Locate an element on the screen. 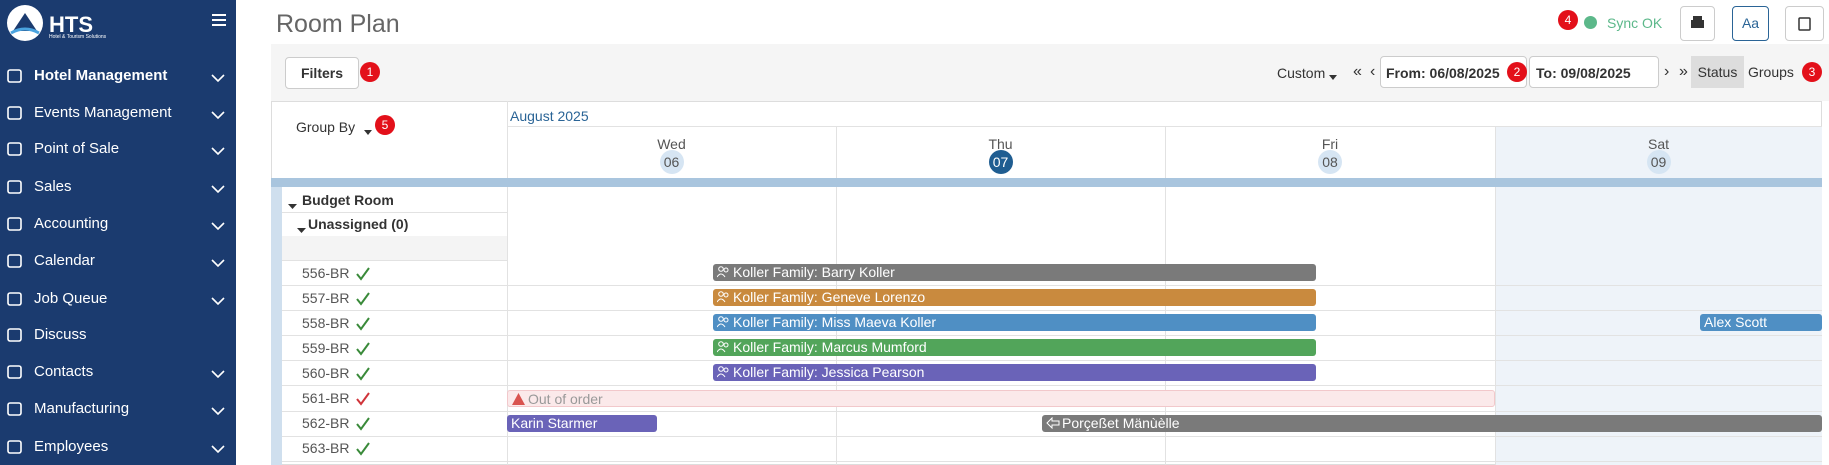 The image size is (1829, 465). booking: Porçeßet Mänùèlle is located at coordinates (1432, 423).